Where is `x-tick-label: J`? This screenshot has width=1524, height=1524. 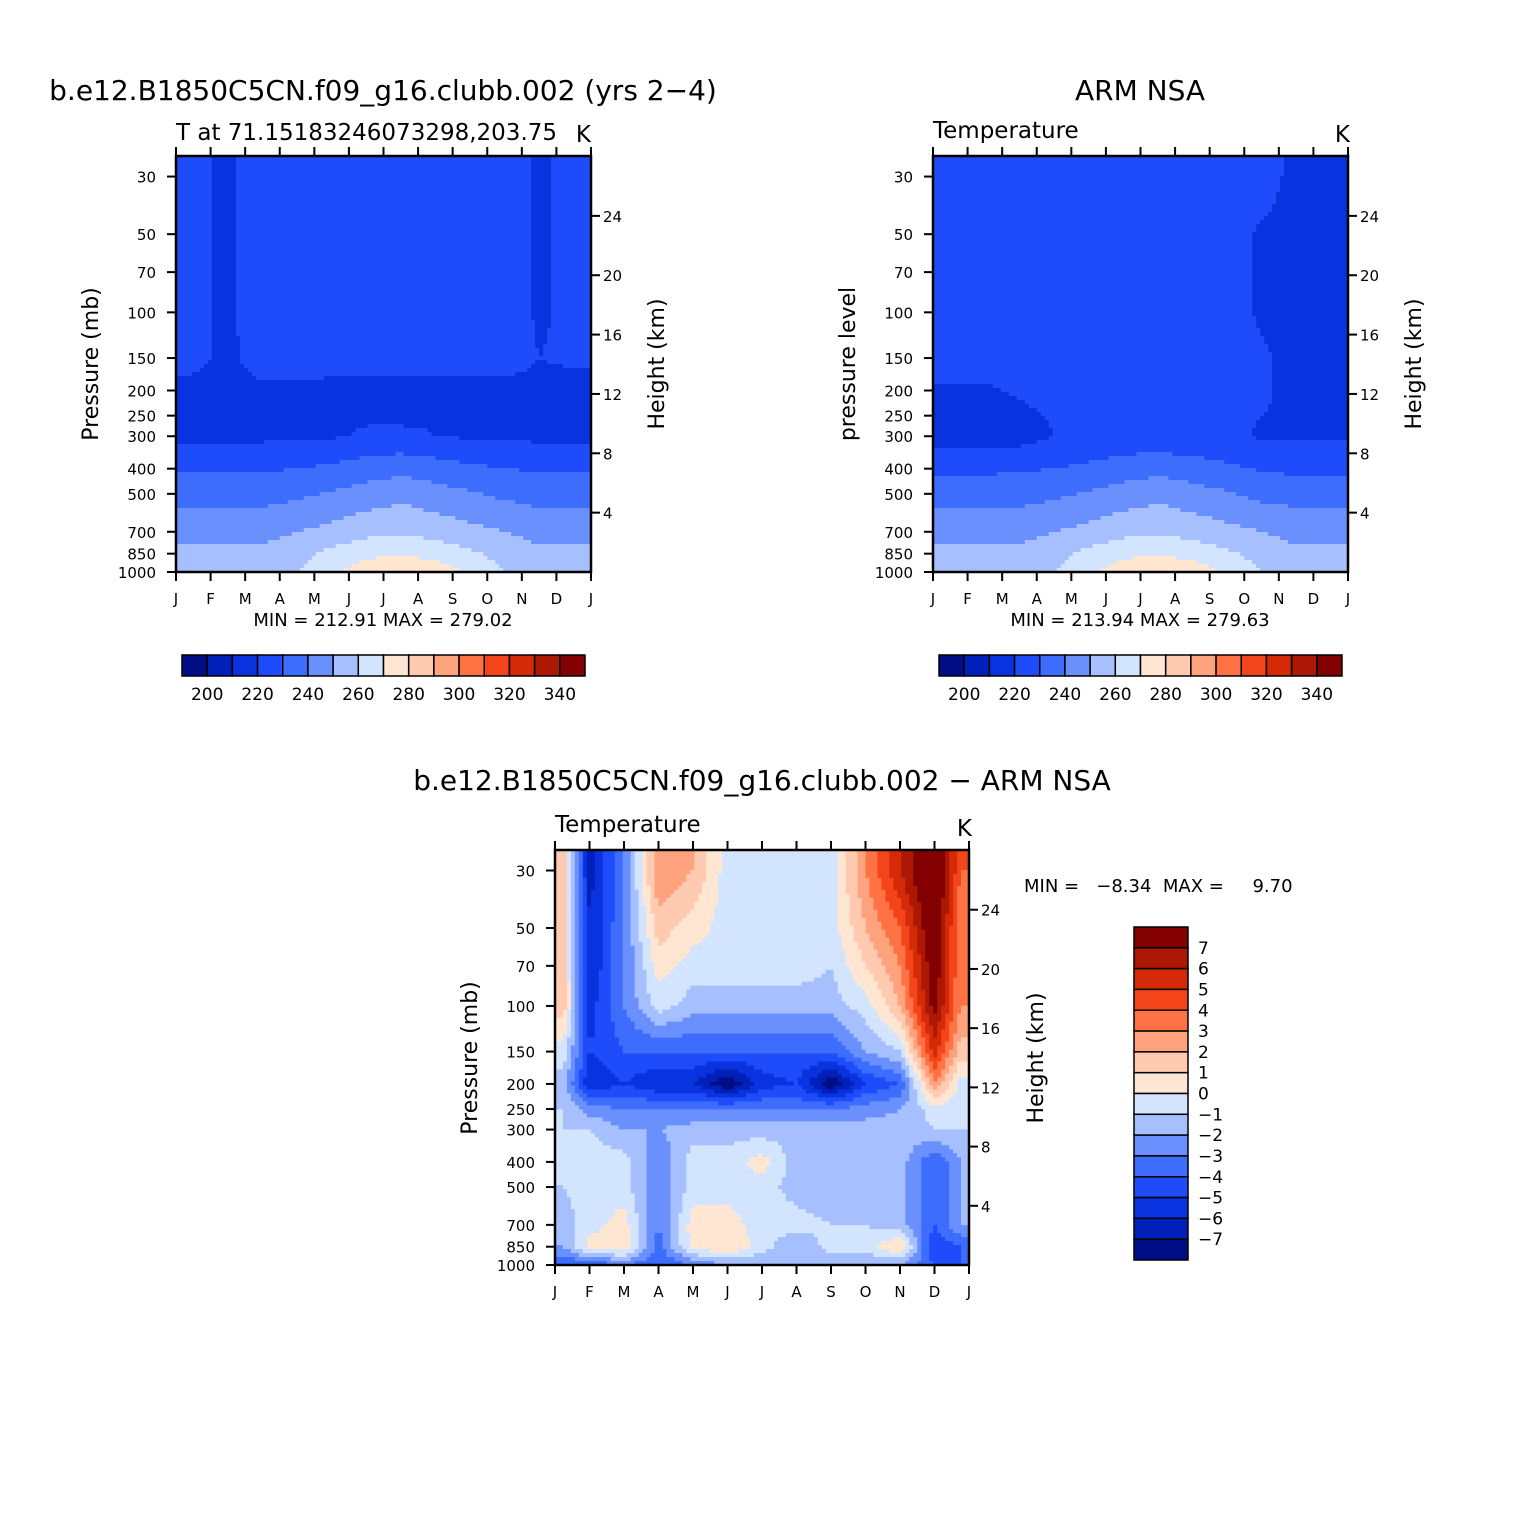
x-tick-label: J is located at coordinates (932, 599).